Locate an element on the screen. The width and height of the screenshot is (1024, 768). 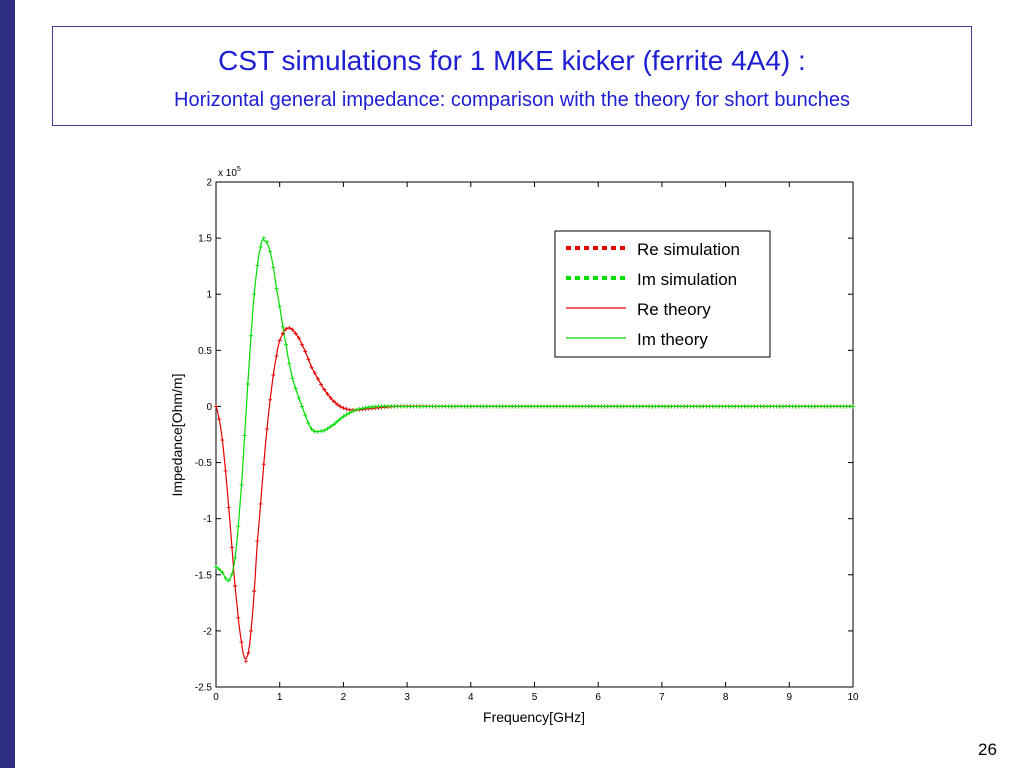
x-tick-label: 5 is located at coordinates (535, 697).